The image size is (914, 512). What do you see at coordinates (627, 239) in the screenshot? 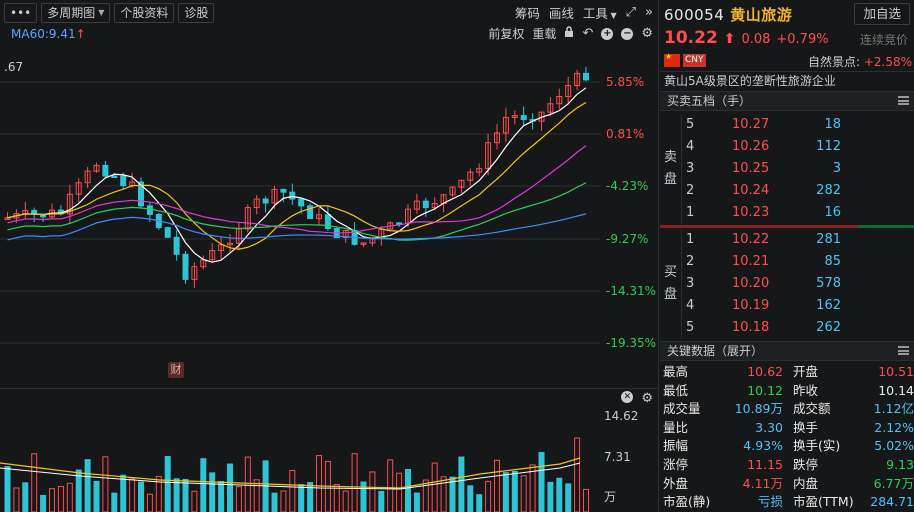
I see `y-label-4: -9.27%` at bounding box center [627, 239].